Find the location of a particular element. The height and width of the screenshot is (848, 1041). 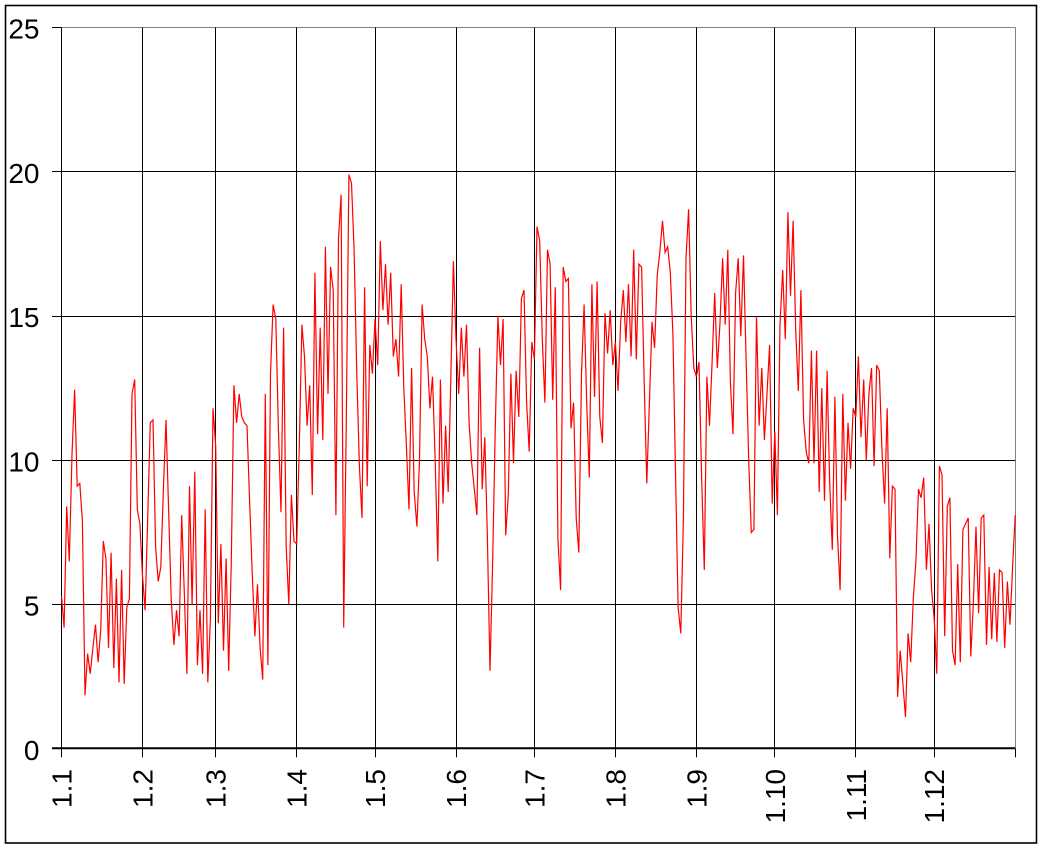

svg-text: 1.5 is located at coordinates (375, 788).